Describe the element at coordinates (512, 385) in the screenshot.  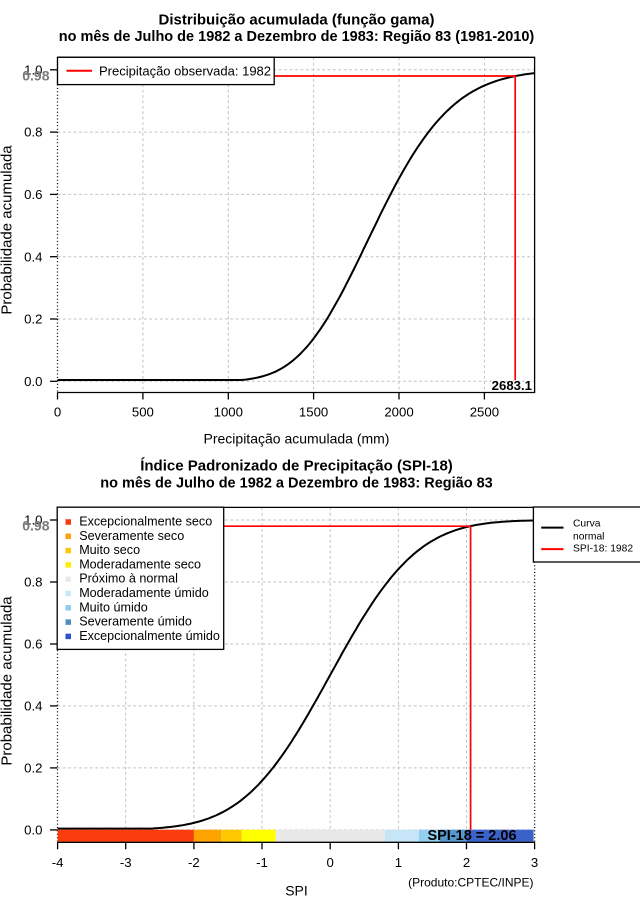
I see `svg-text: 2683.1` at that location.